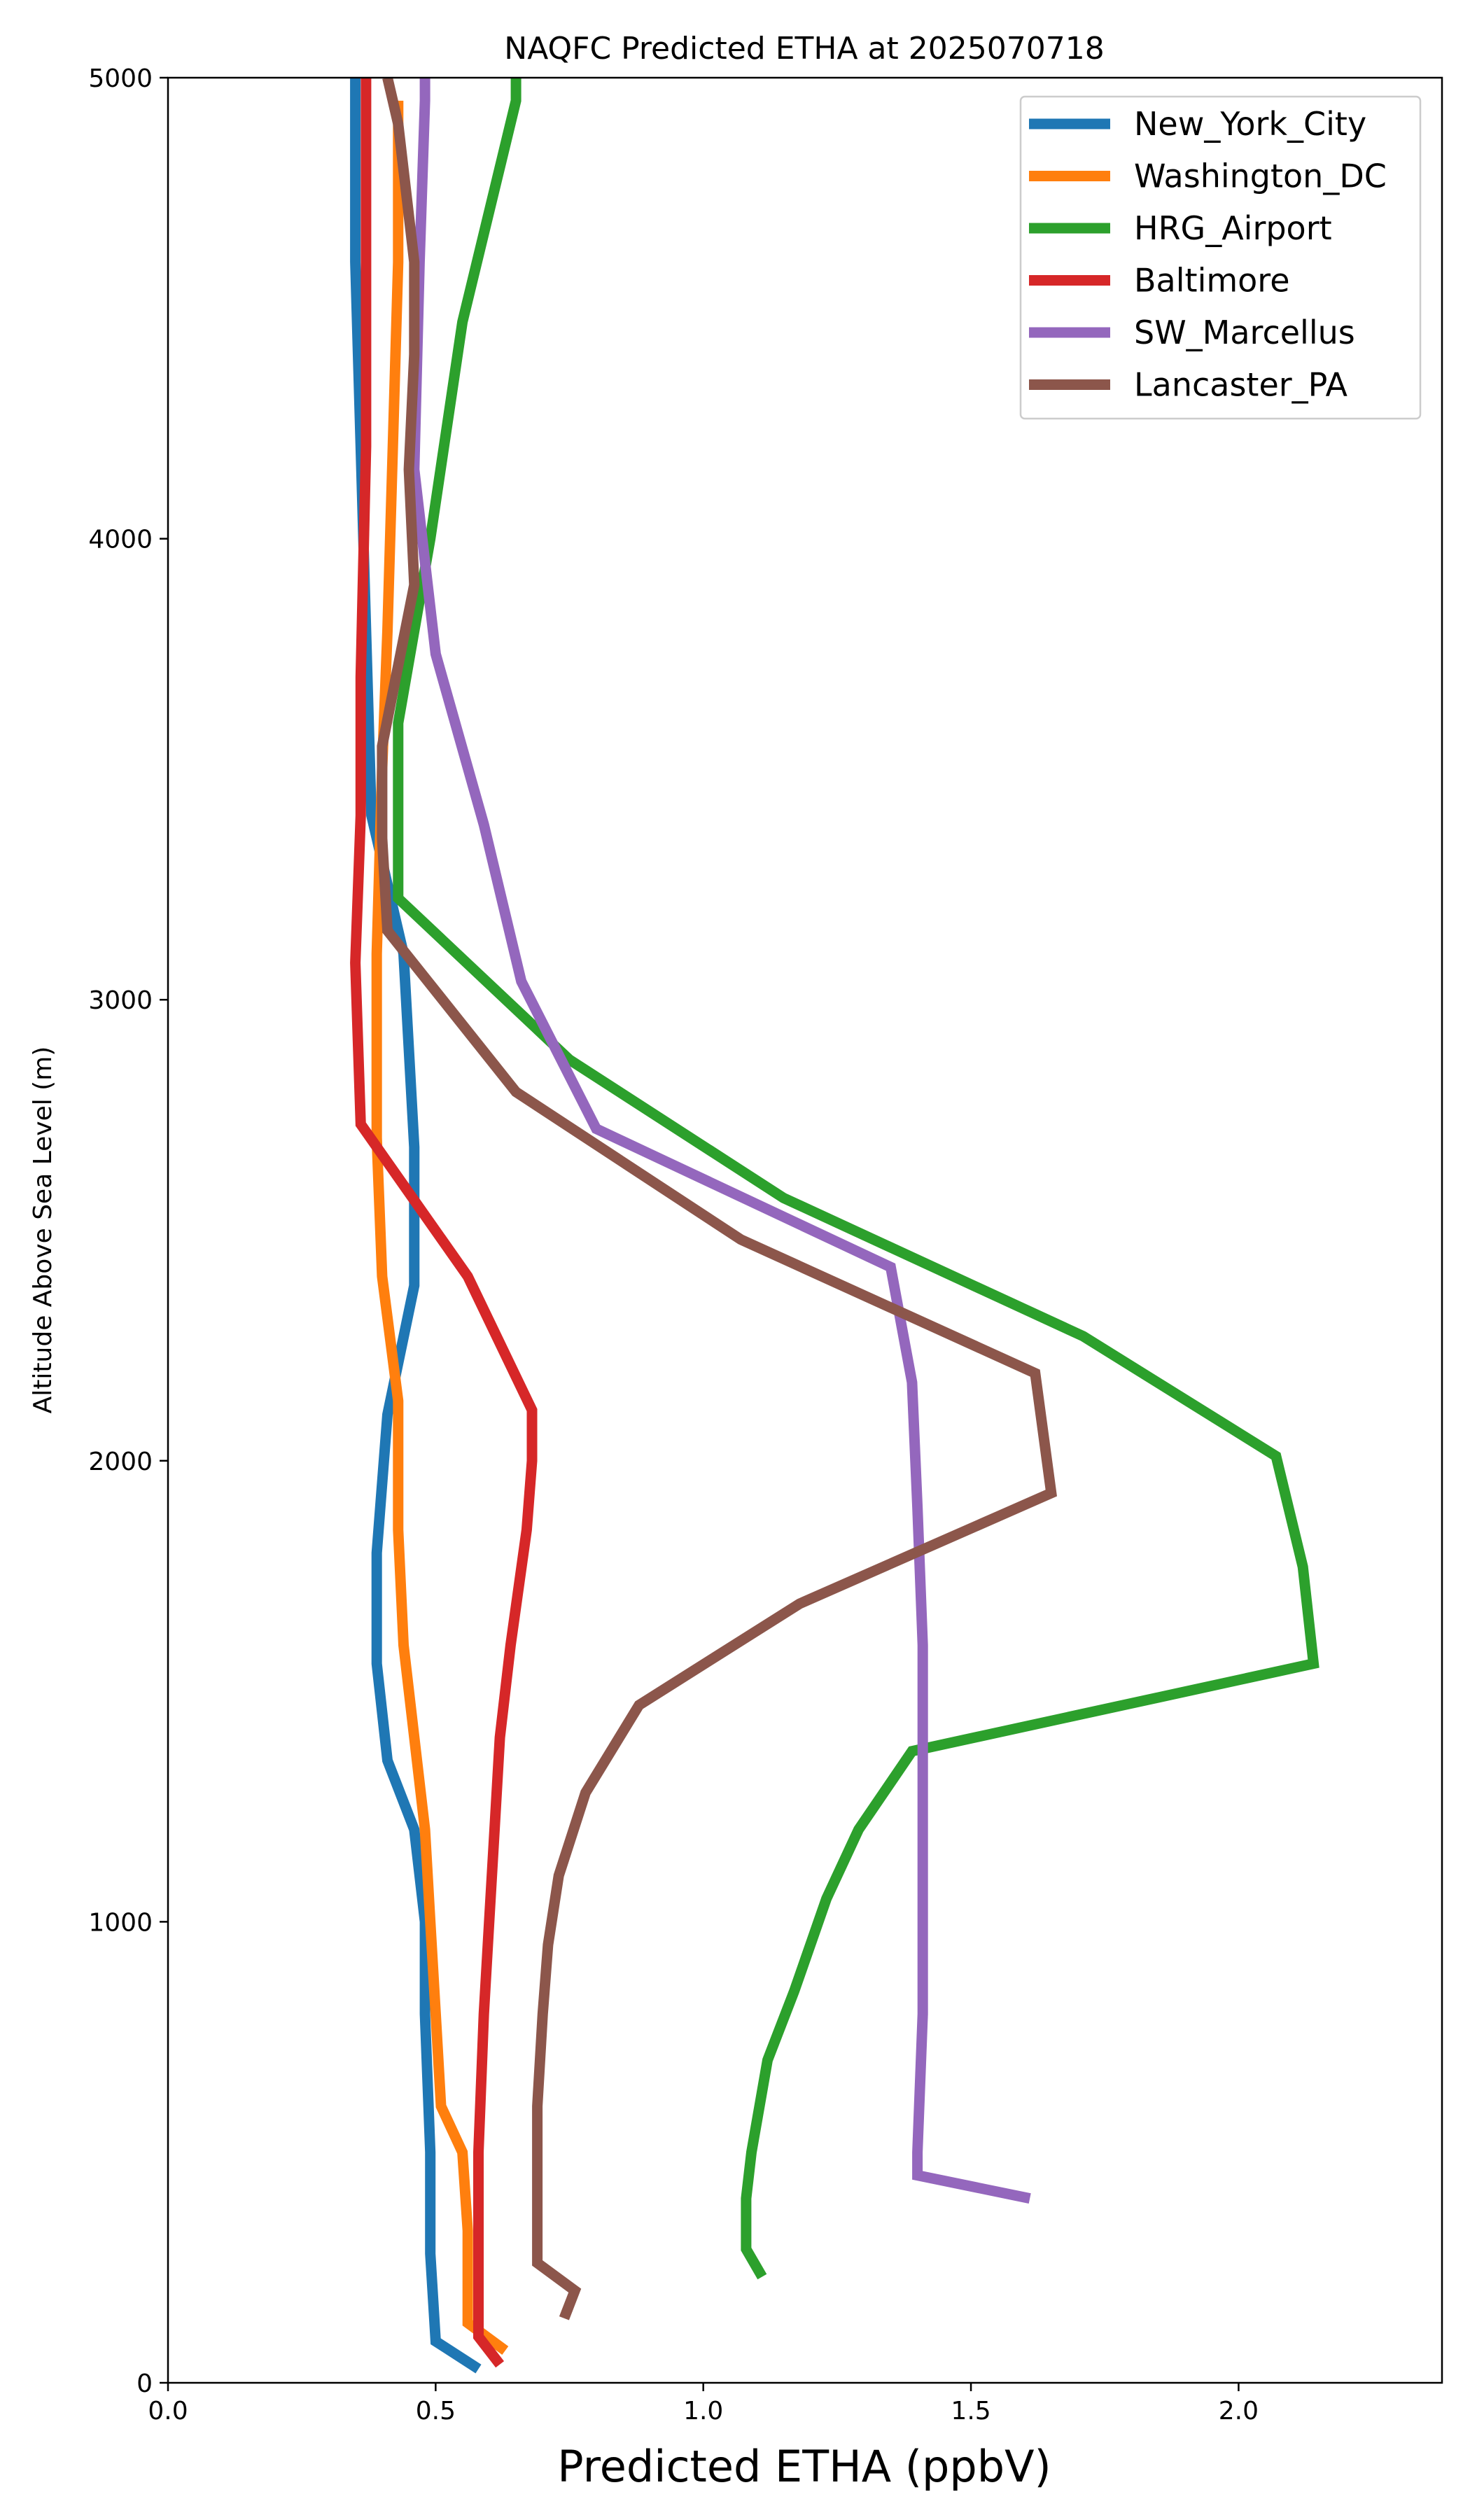 The image size is (1470, 2520). I want to click on y-tick-label: 3000, so click(120, 1000).